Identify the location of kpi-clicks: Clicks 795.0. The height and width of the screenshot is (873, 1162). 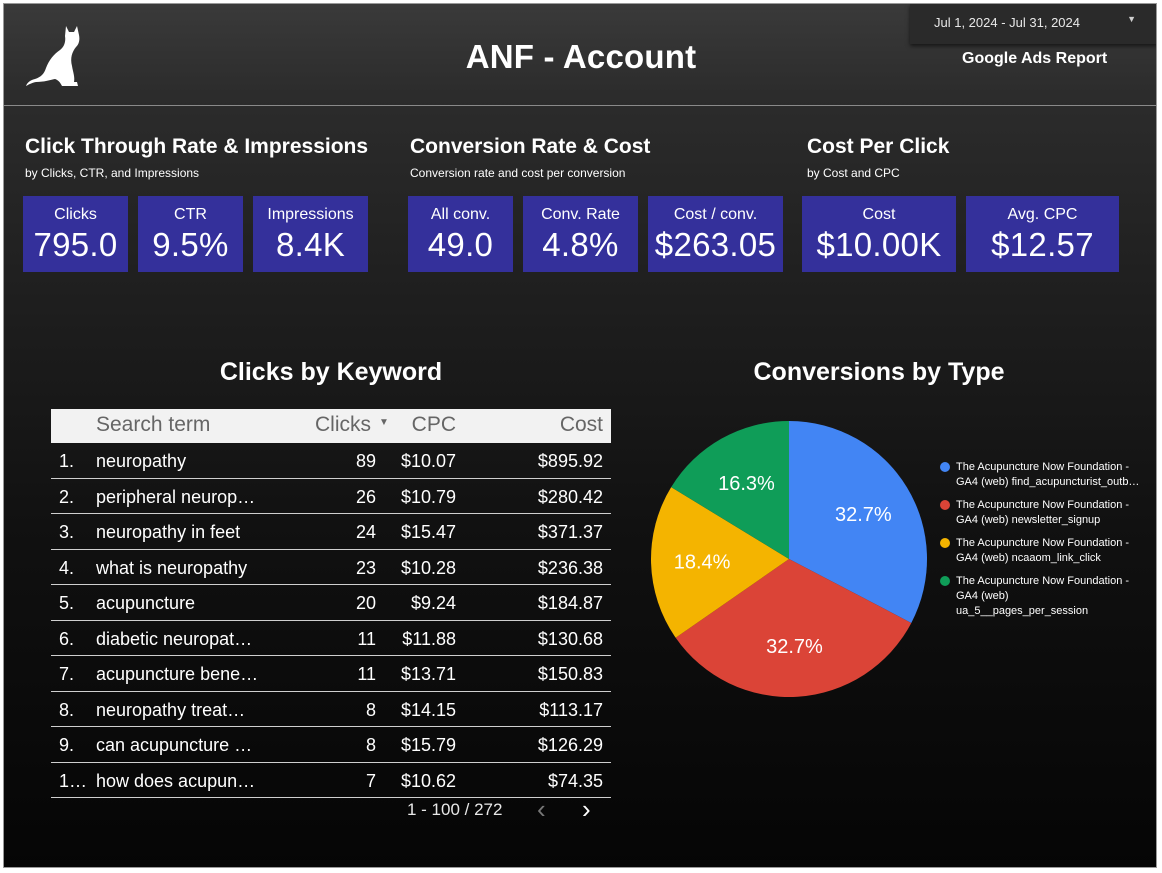
(75, 234).